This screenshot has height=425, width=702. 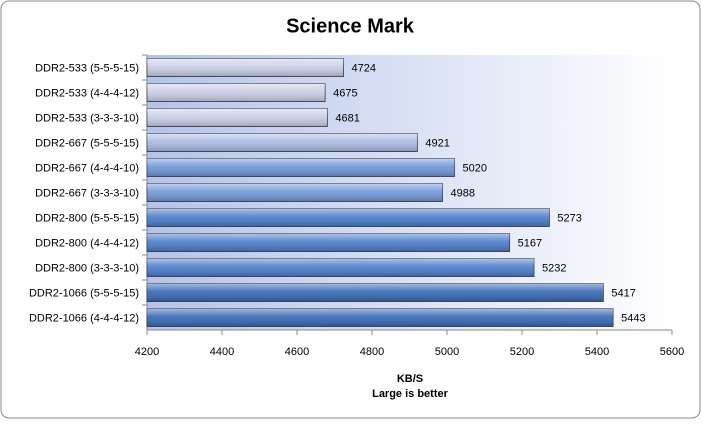 What do you see at coordinates (569, 218) in the screenshot?
I see `data-label: 5273` at bounding box center [569, 218].